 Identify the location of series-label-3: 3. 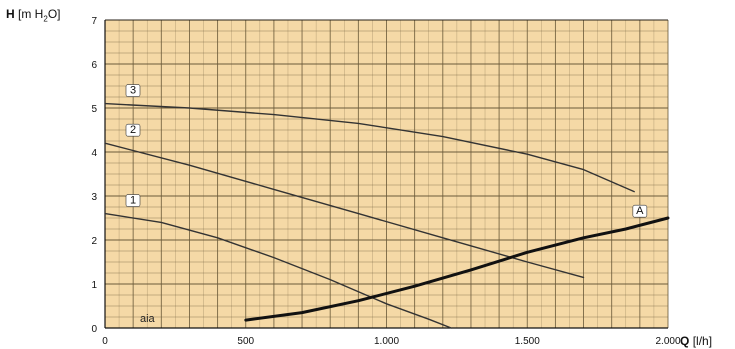
(133, 91).